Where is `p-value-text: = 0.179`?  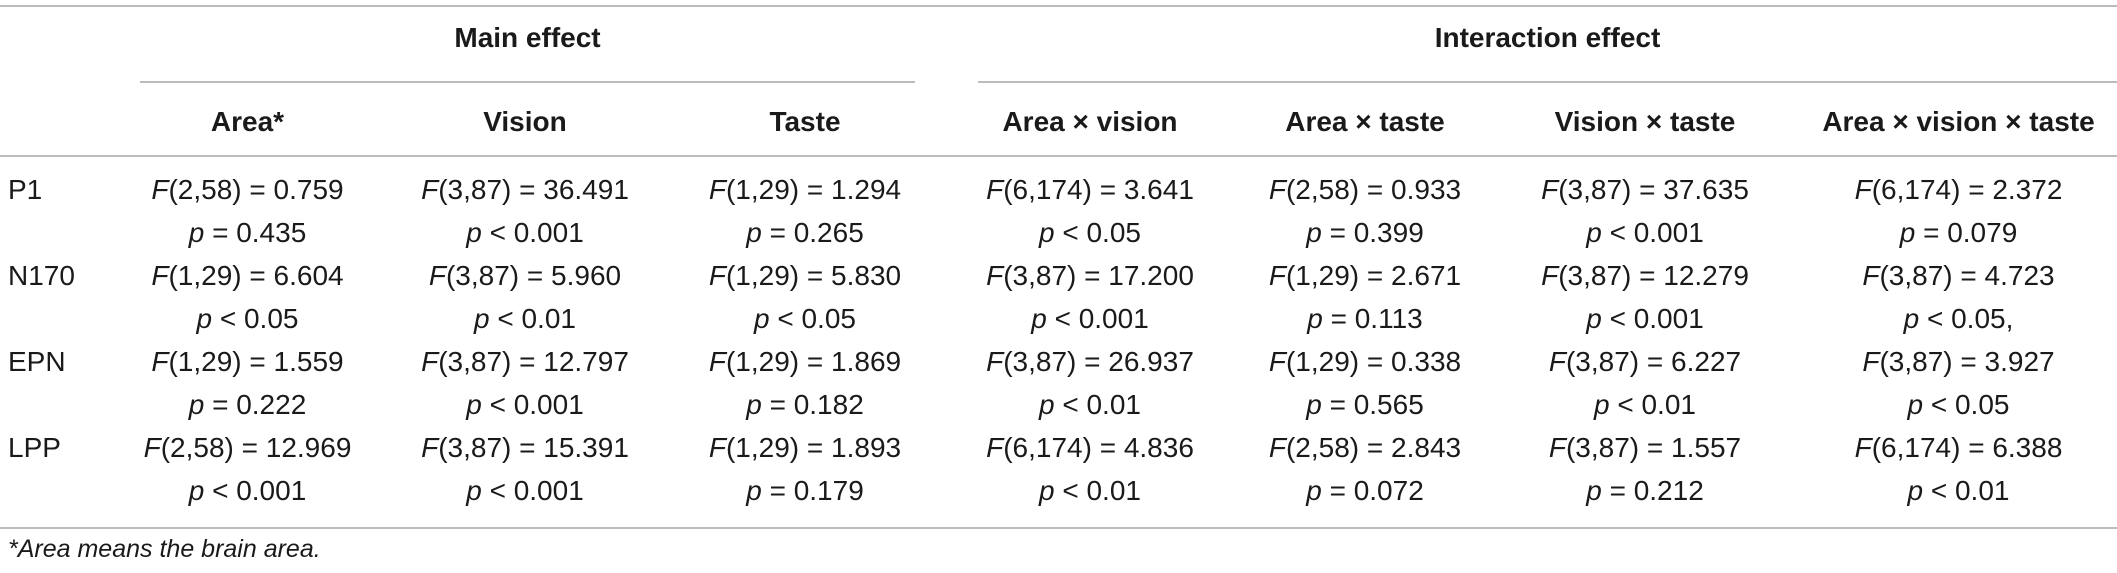
p-value-text: = 0.179 is located at coordinates (812, 490).